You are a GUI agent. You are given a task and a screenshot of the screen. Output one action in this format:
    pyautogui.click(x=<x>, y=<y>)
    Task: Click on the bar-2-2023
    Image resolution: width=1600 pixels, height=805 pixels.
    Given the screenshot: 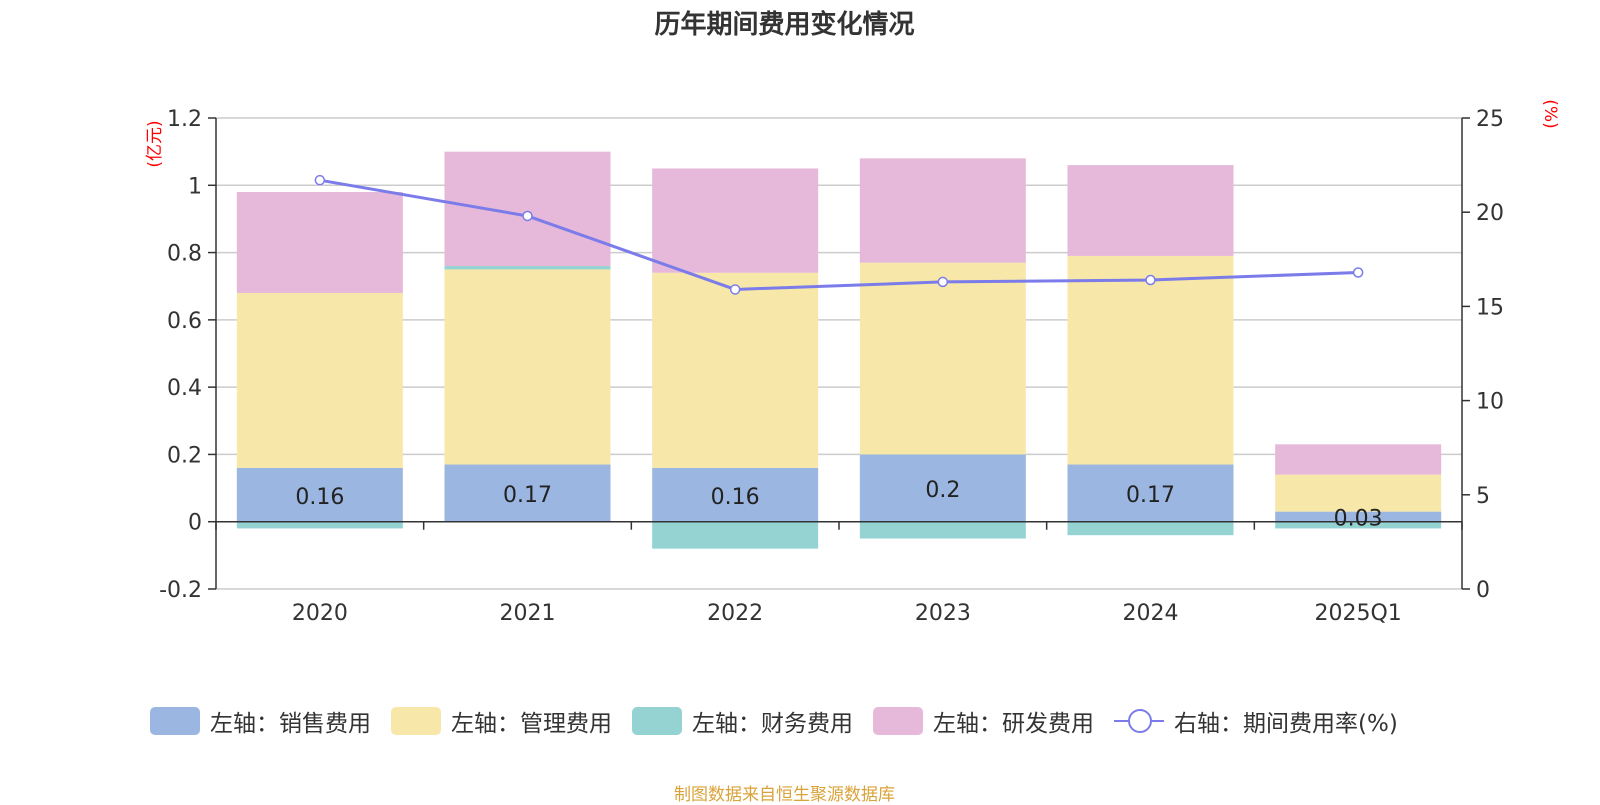 What is the action you would take?
    pyautogui.click(x=942, y=530)
    